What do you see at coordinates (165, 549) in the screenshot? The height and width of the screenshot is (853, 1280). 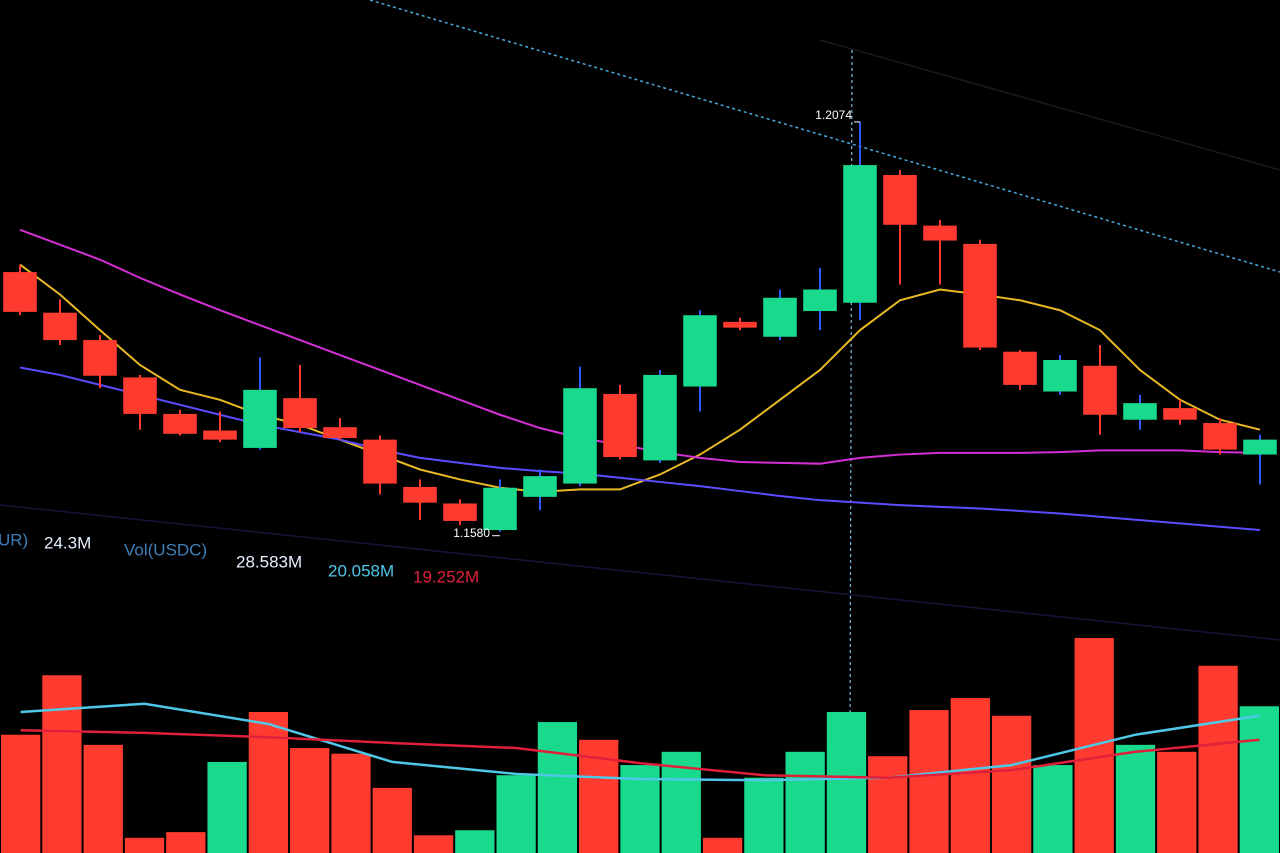 I see `legend-text: Vol(USDC)` at bounding box center [165, 549].